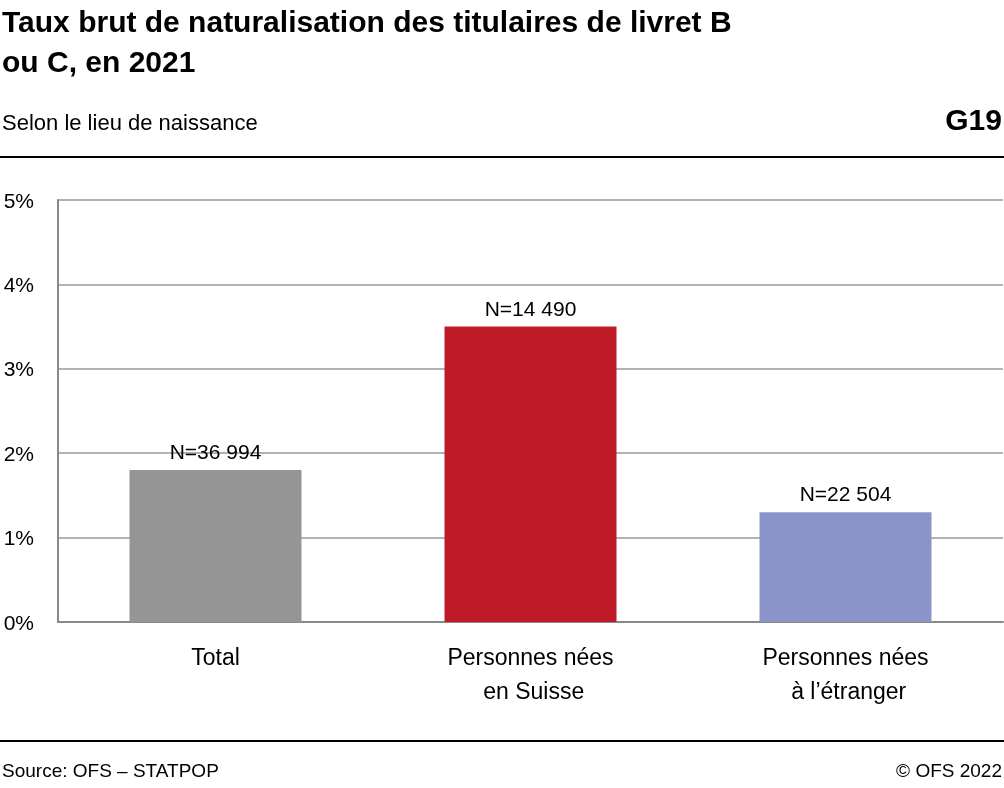  I want to click on y-tick-label: 1%, so click(18, 538).